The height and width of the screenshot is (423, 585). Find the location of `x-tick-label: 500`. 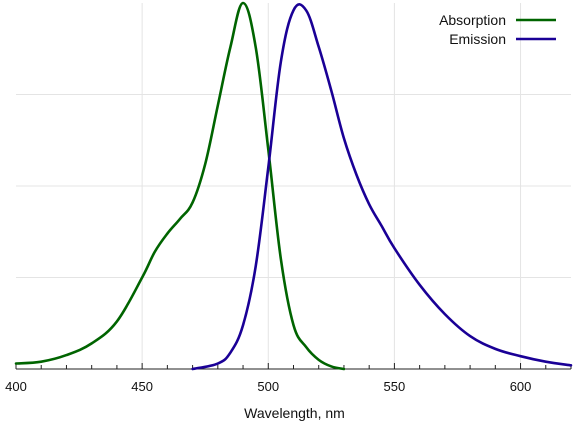

x-tick-label: 500 is located at coordinates (268, 386).